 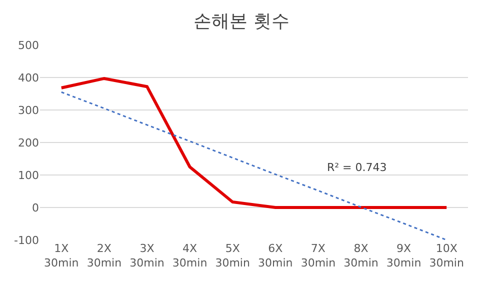 What do you see at coordinates (28, 175) in the screenshot?
I see `y-tick-label: 100` at bounding box center [28, 175].